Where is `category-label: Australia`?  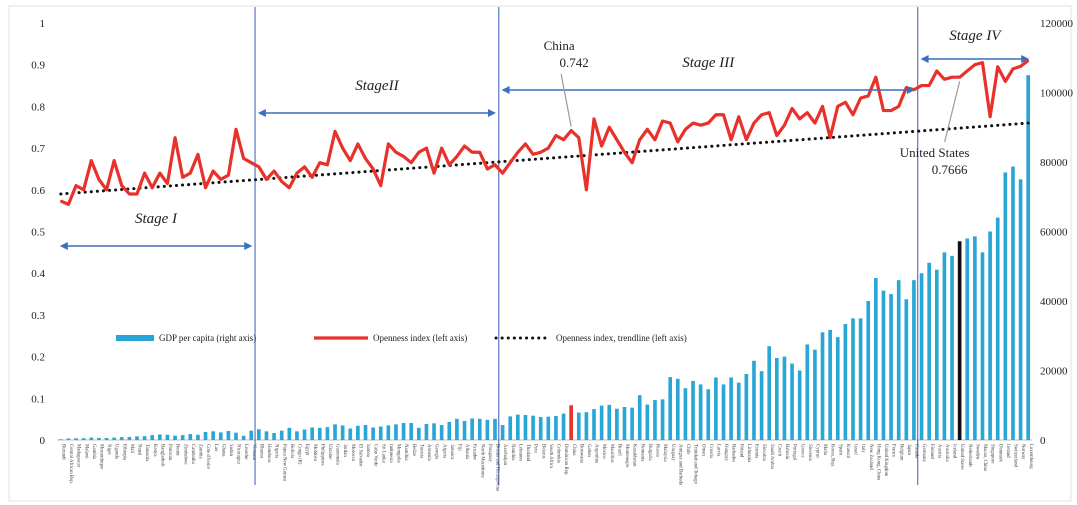
category-label: Australia is located at coordinates (946, 453).